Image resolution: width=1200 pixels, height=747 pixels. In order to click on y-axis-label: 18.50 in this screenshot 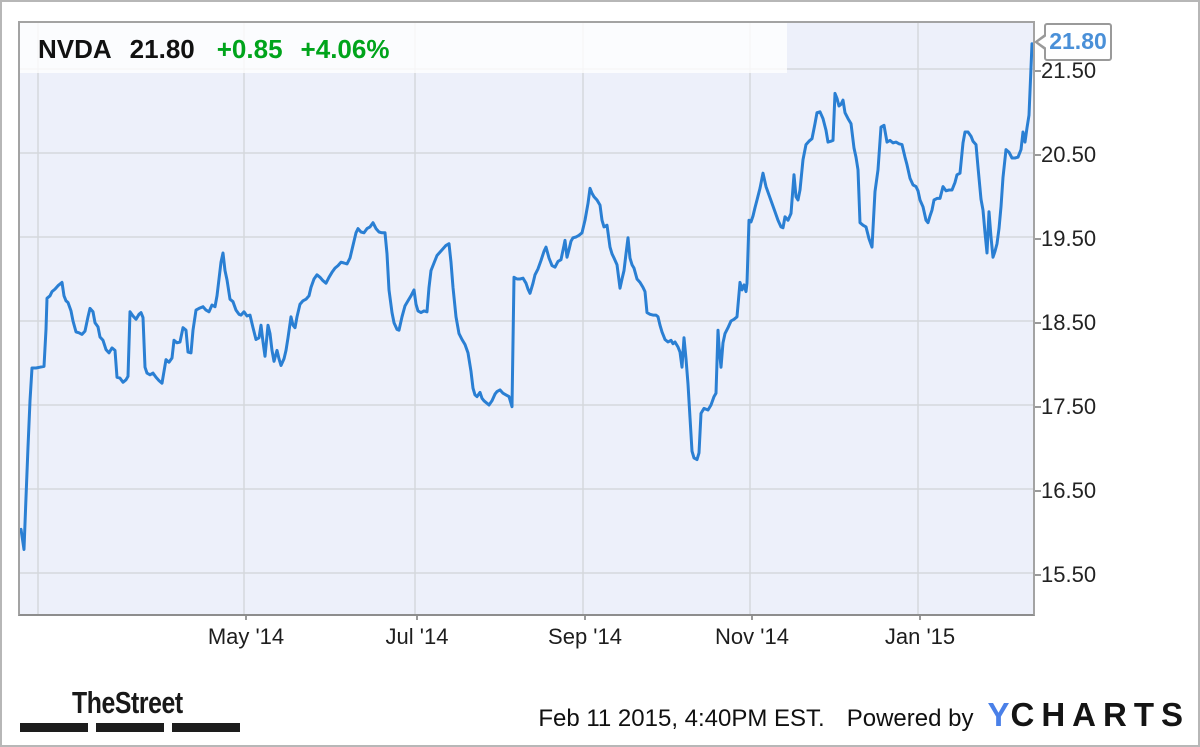, I will do `click(1069, 322)`.